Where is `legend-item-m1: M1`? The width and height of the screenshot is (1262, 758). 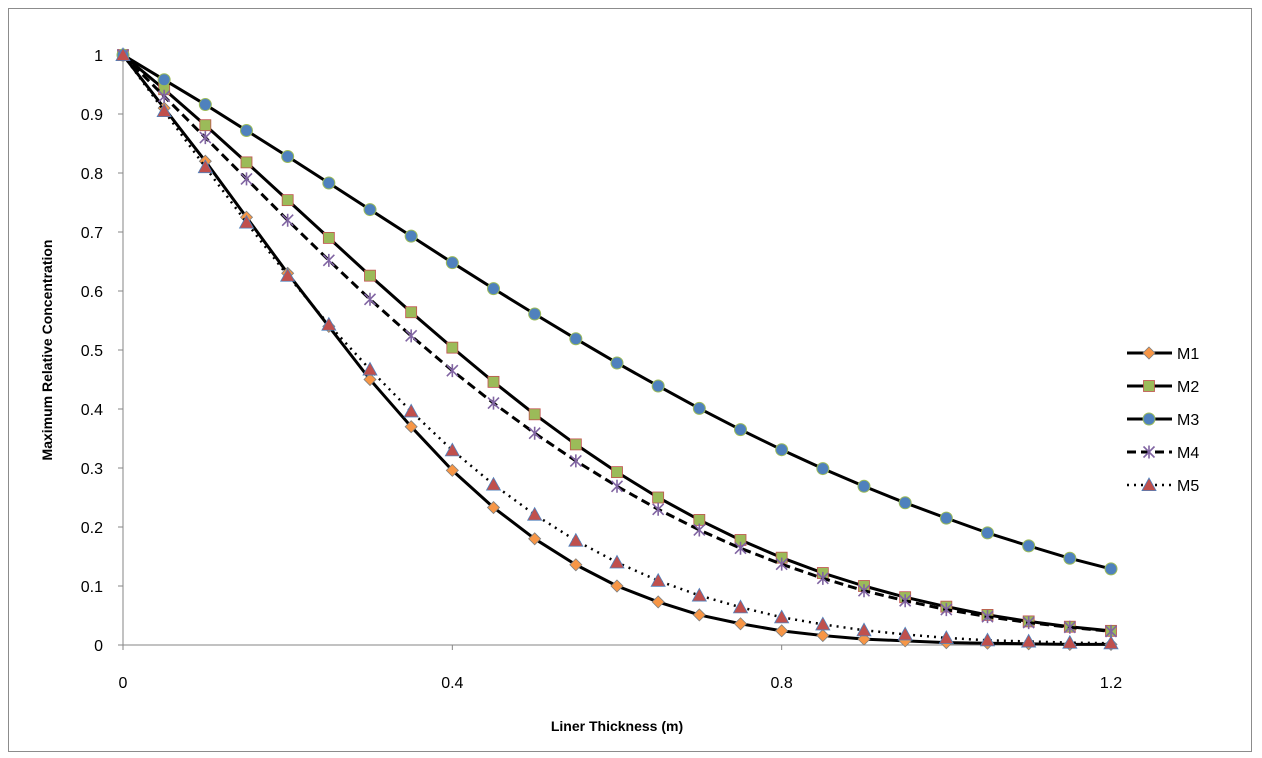 legend-item-m1: M1 is located at coordinates (1163, 354).